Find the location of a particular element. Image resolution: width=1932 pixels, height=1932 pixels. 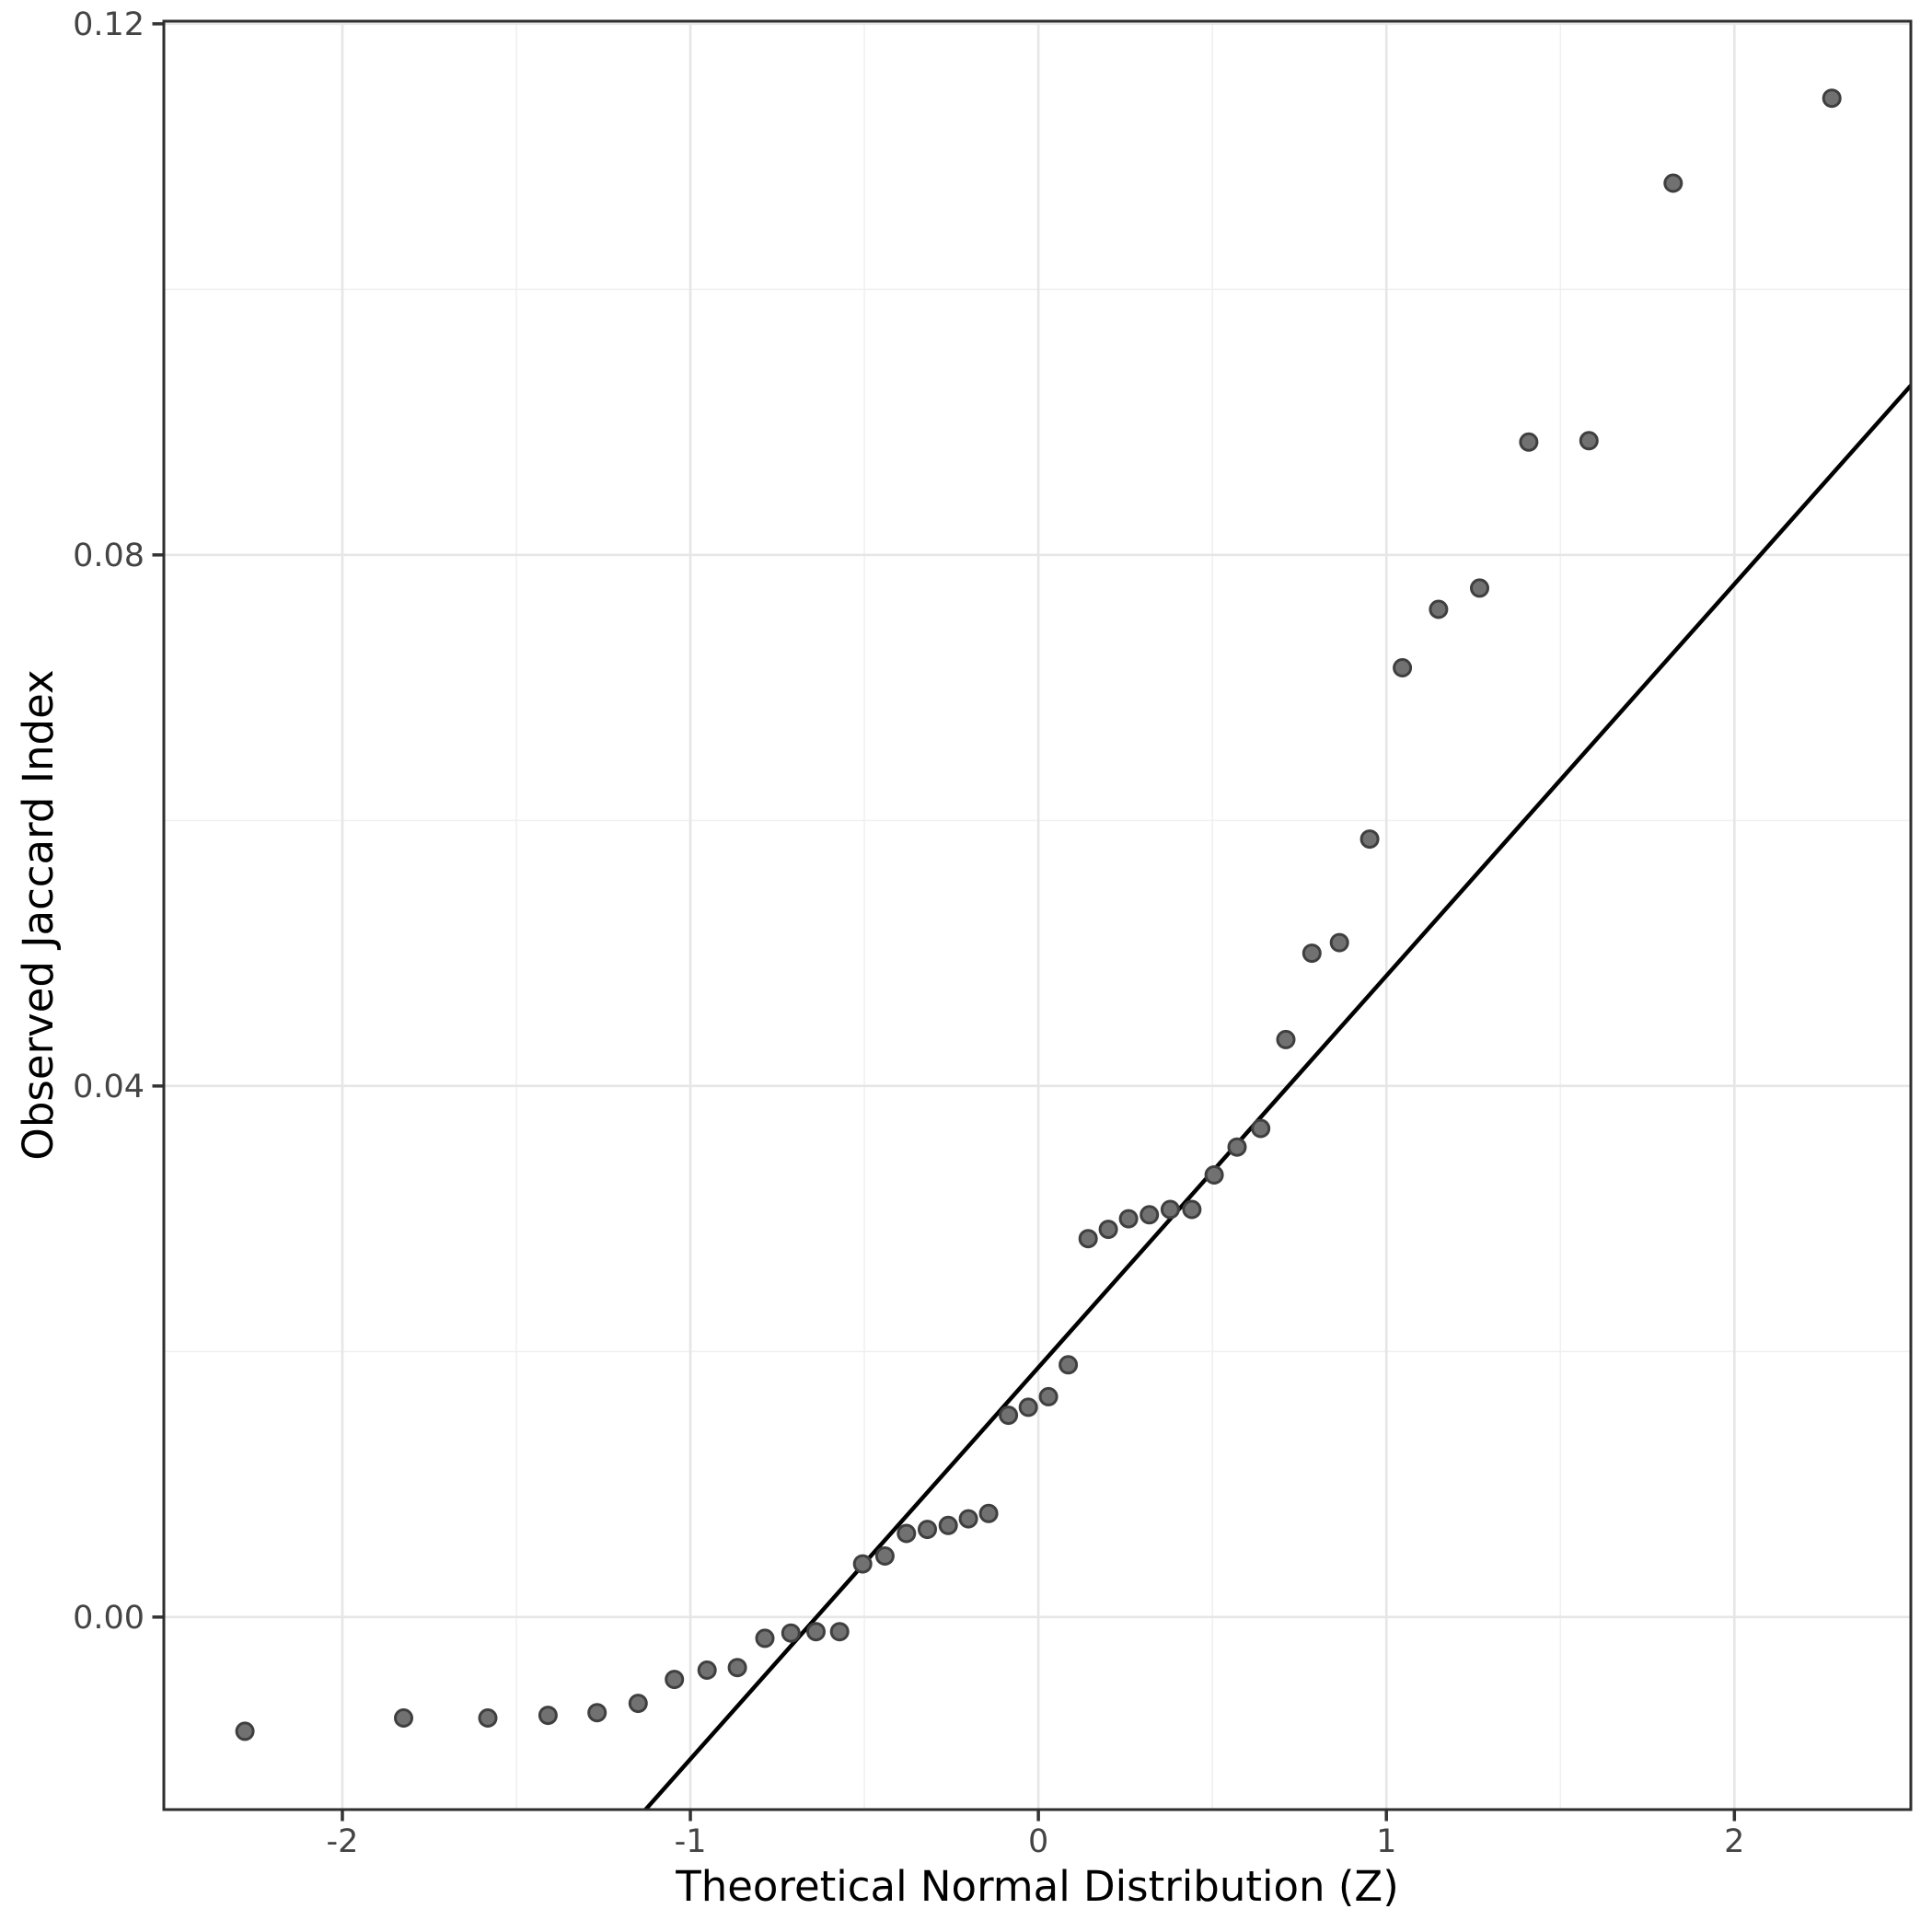

y-axis-title: Observed Jaccard Index is located at coordinates (38, 915).